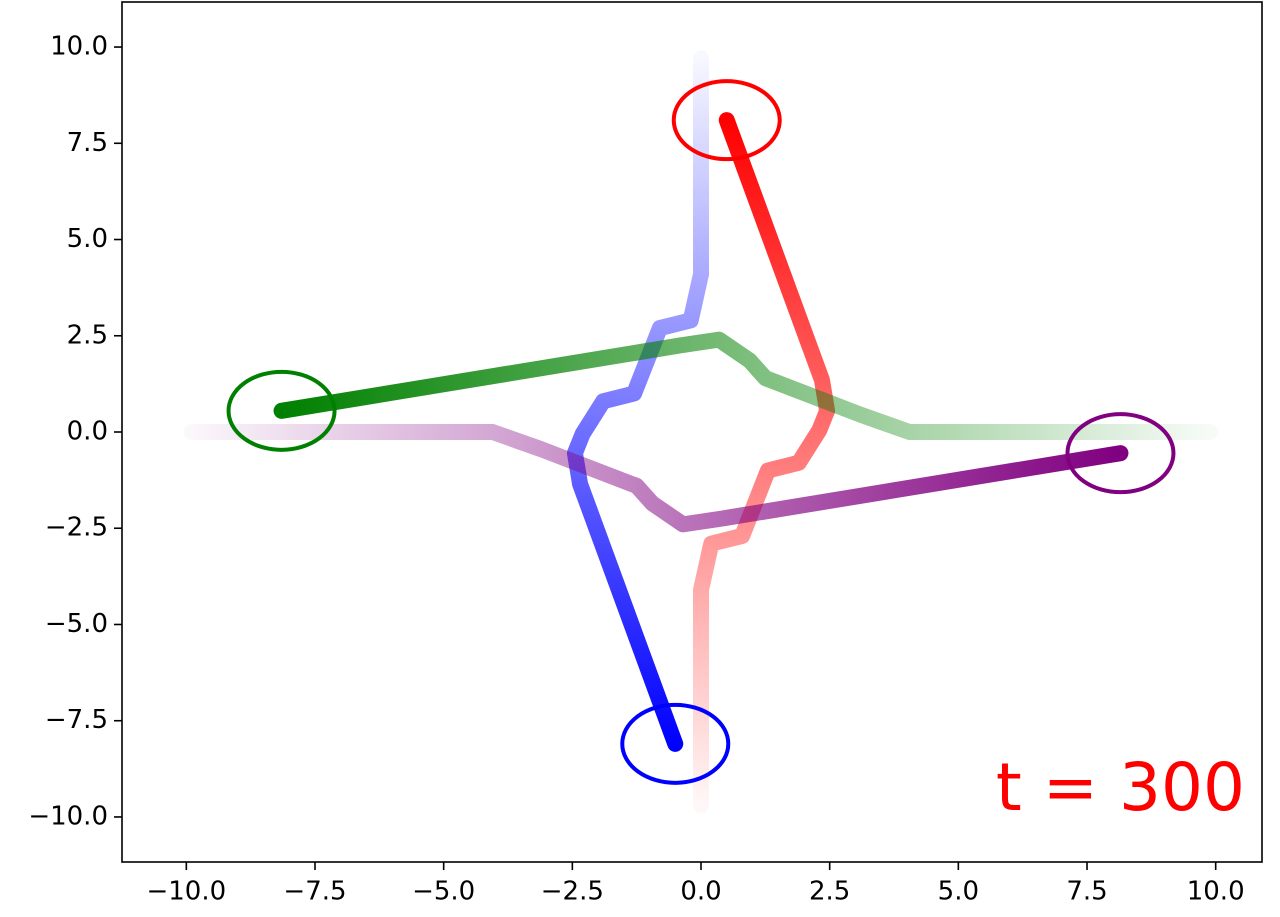  Describe the element at coordinates (1086, 892) in the screenshot. I see `x-tick-label: 7.5` at that location.